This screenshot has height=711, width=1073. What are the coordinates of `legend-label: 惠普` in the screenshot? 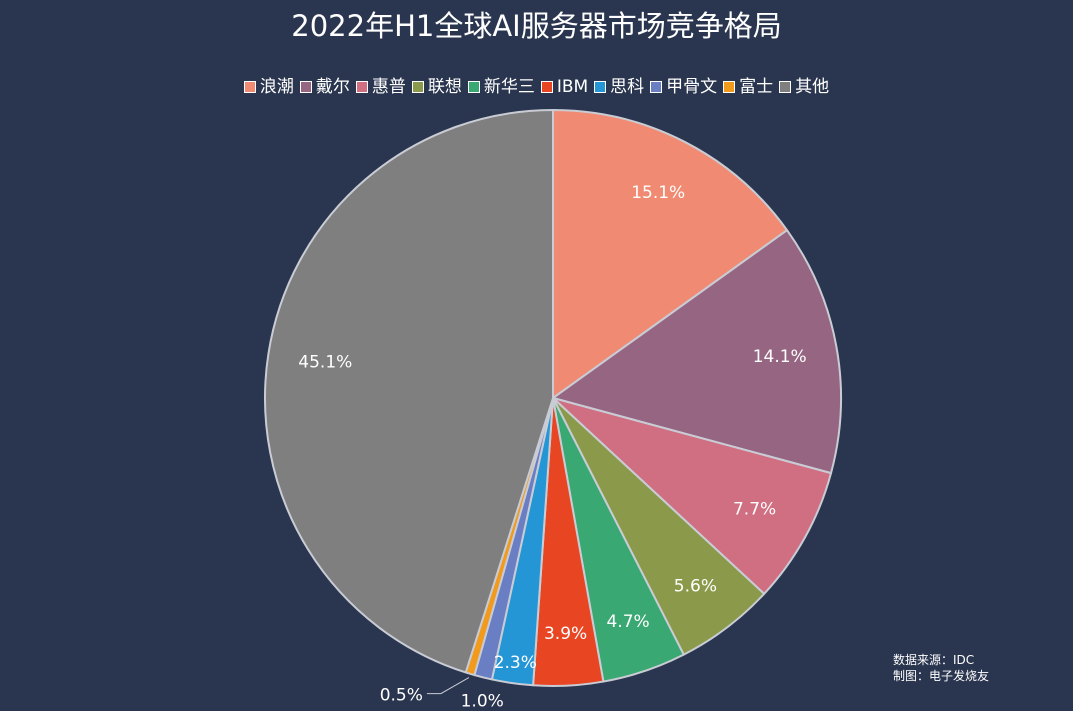 It's located at (388, 87).